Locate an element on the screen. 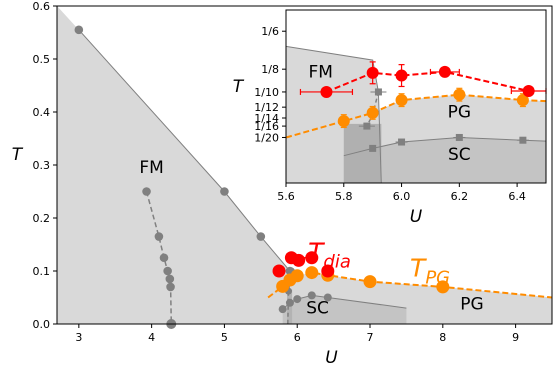 The image size is (554, 376). main-x-tick-label: 8 is located at coordinates (442, 337).